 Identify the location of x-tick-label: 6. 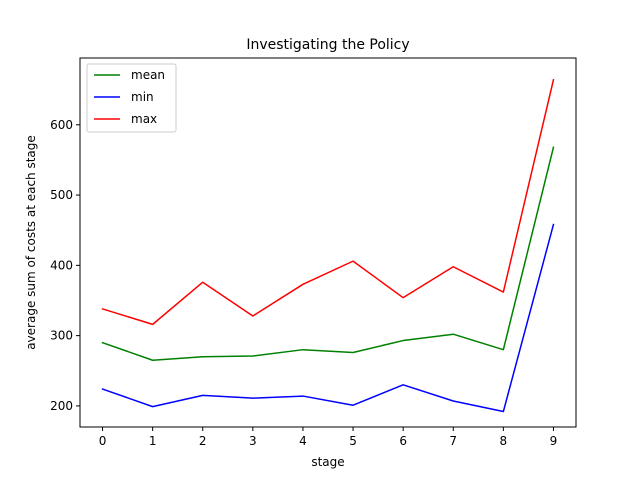
(403, 441).